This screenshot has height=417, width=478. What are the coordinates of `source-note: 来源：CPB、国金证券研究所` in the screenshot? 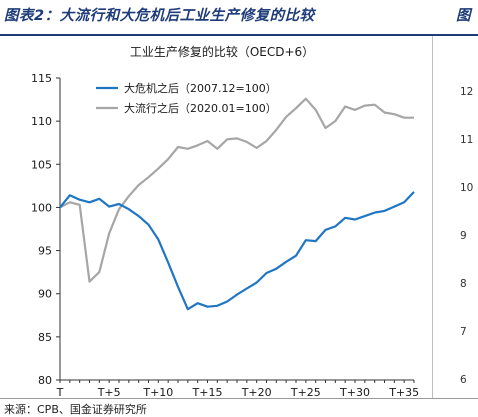 It's located at (75, 409).